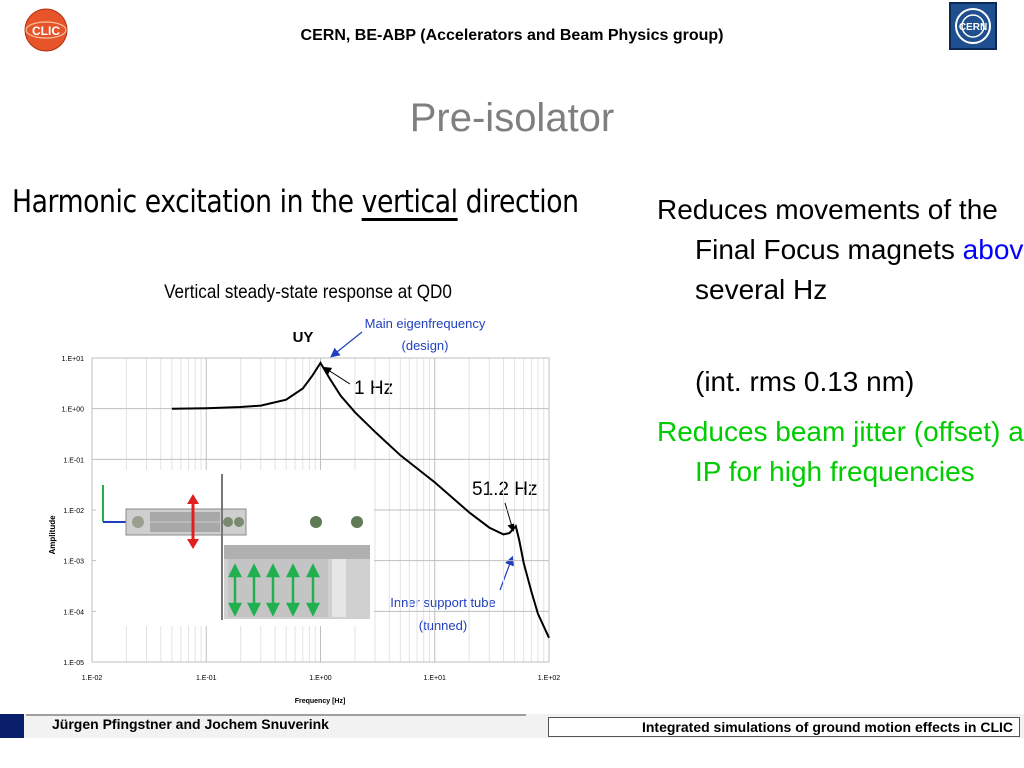  What do you see at coordinates (73, 612) in the screenshot?
I see `y-tick-label: 1.E-04` at bounding box center [73, 612].